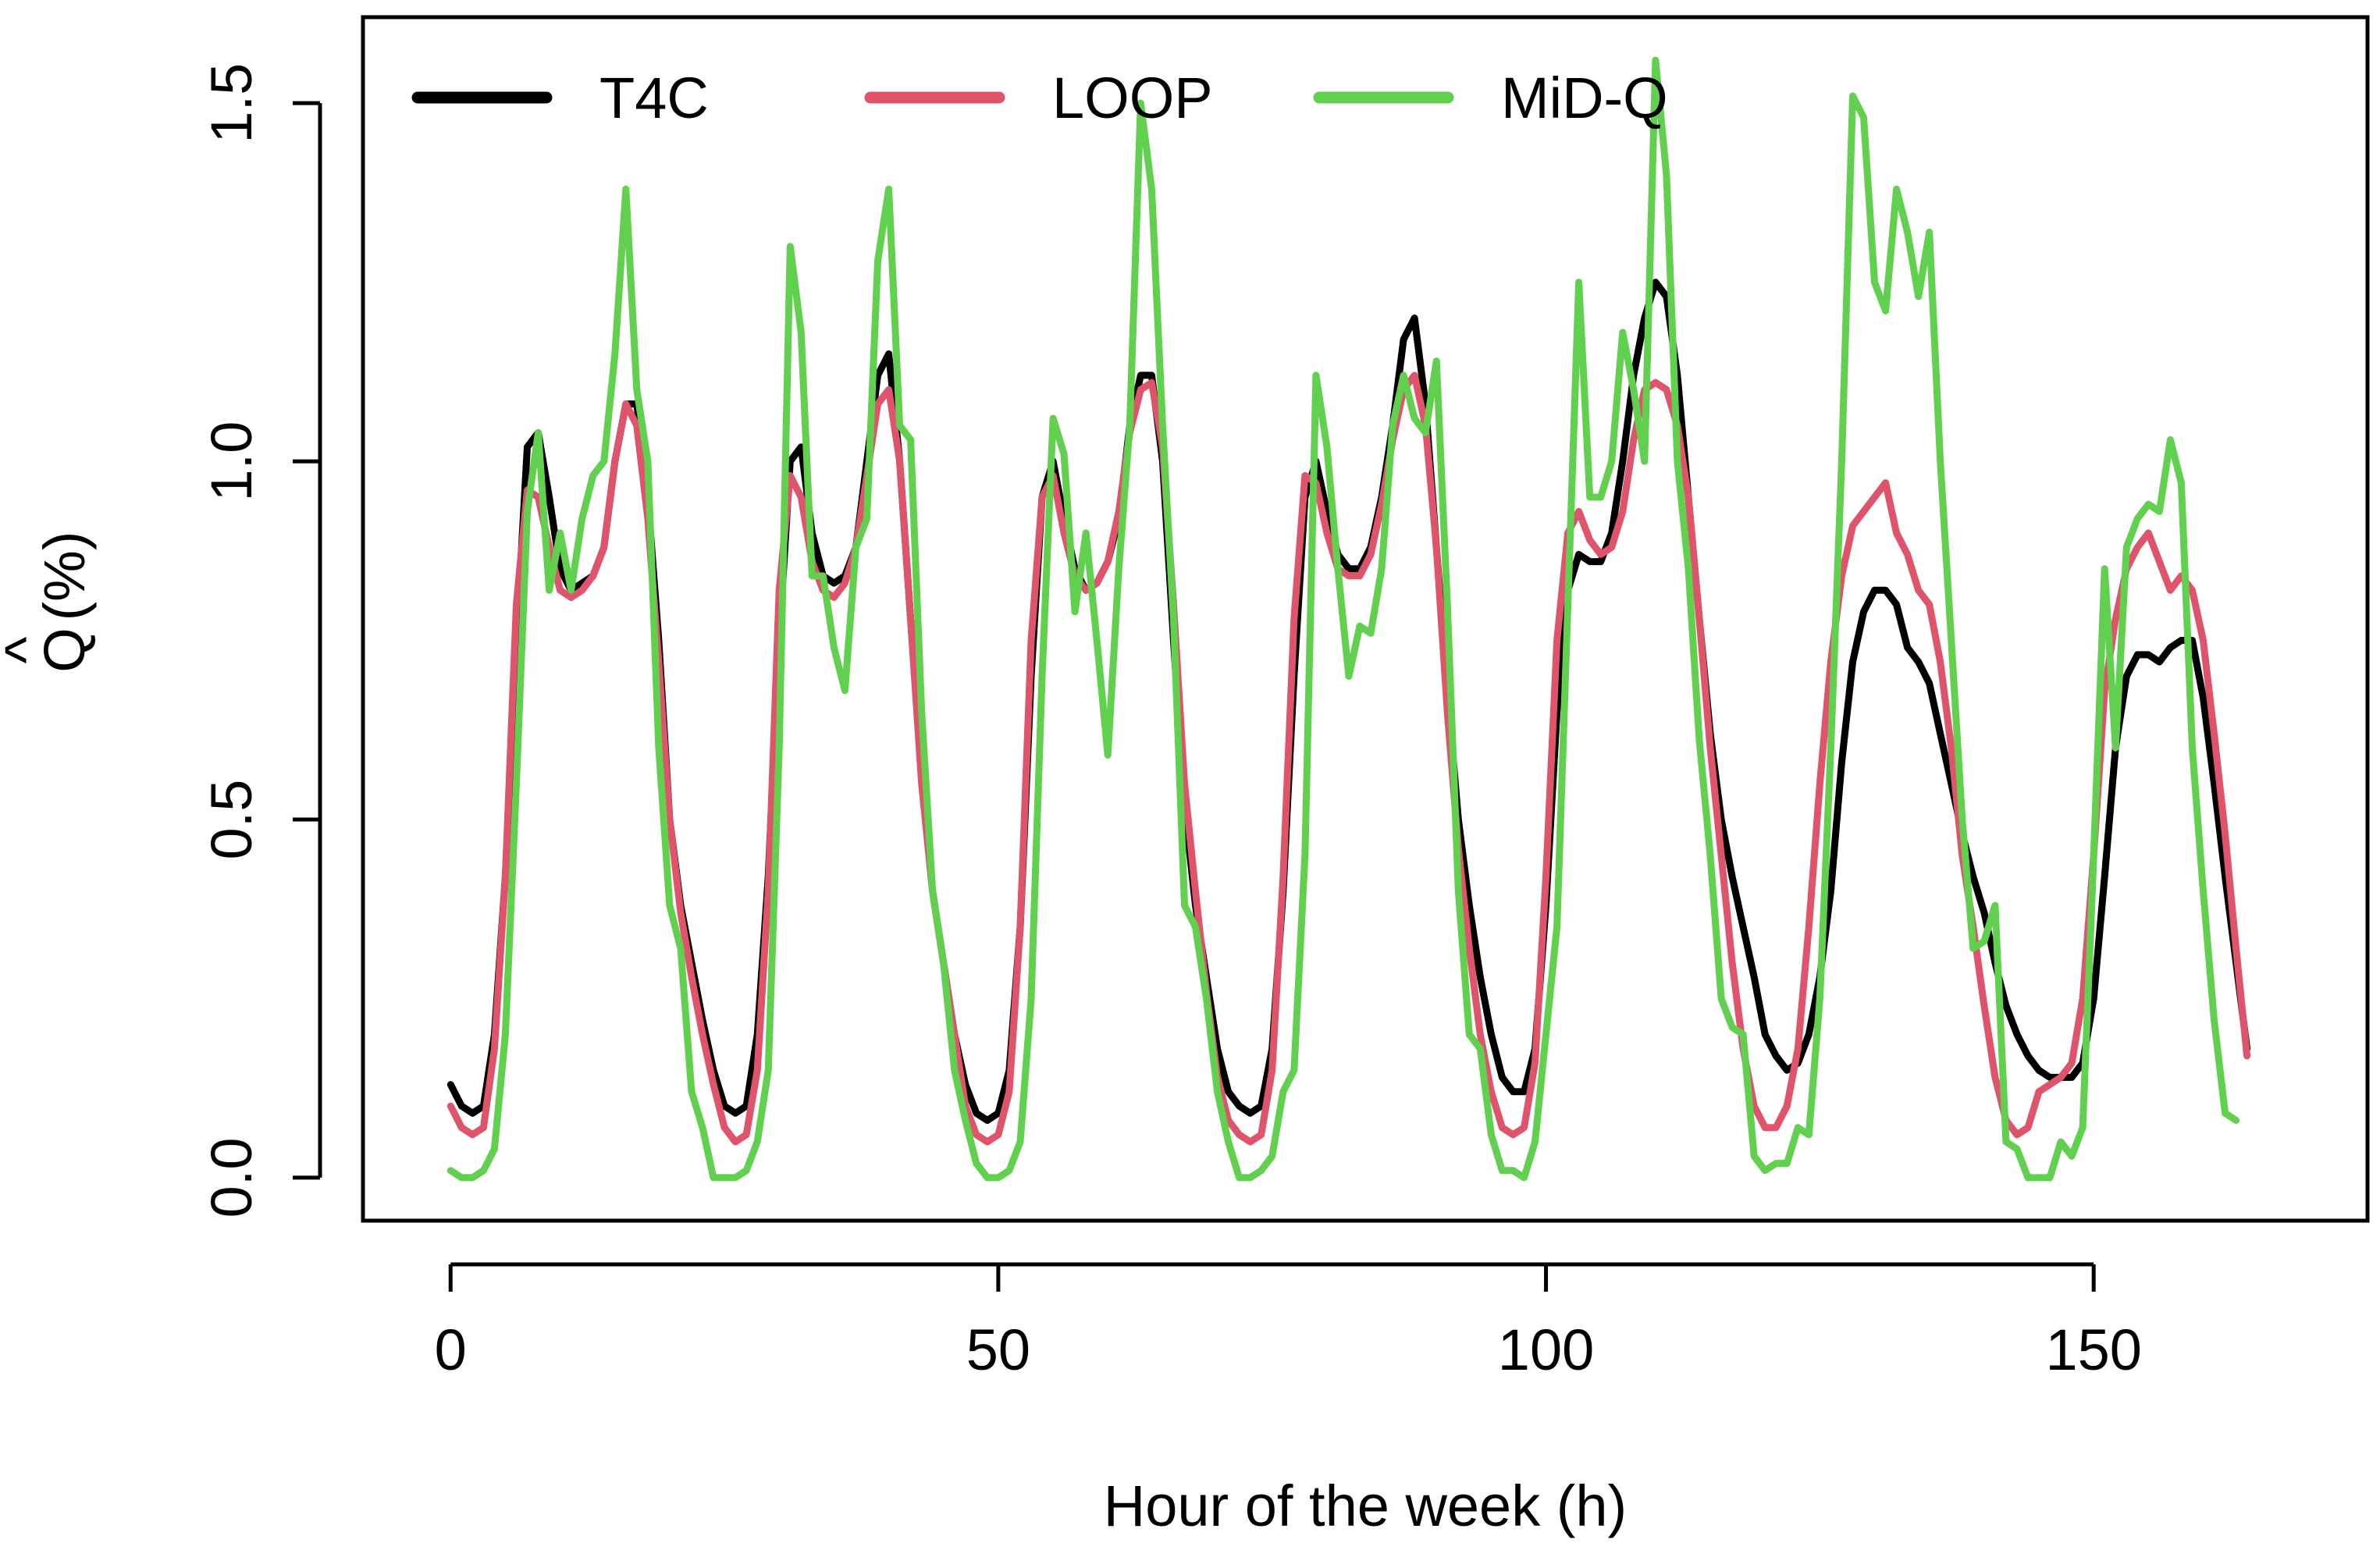 Image resolution: width=2380 pixels, height=1543 pixels. I want to click on x-tick-label: 150, so click(2093, 1349).